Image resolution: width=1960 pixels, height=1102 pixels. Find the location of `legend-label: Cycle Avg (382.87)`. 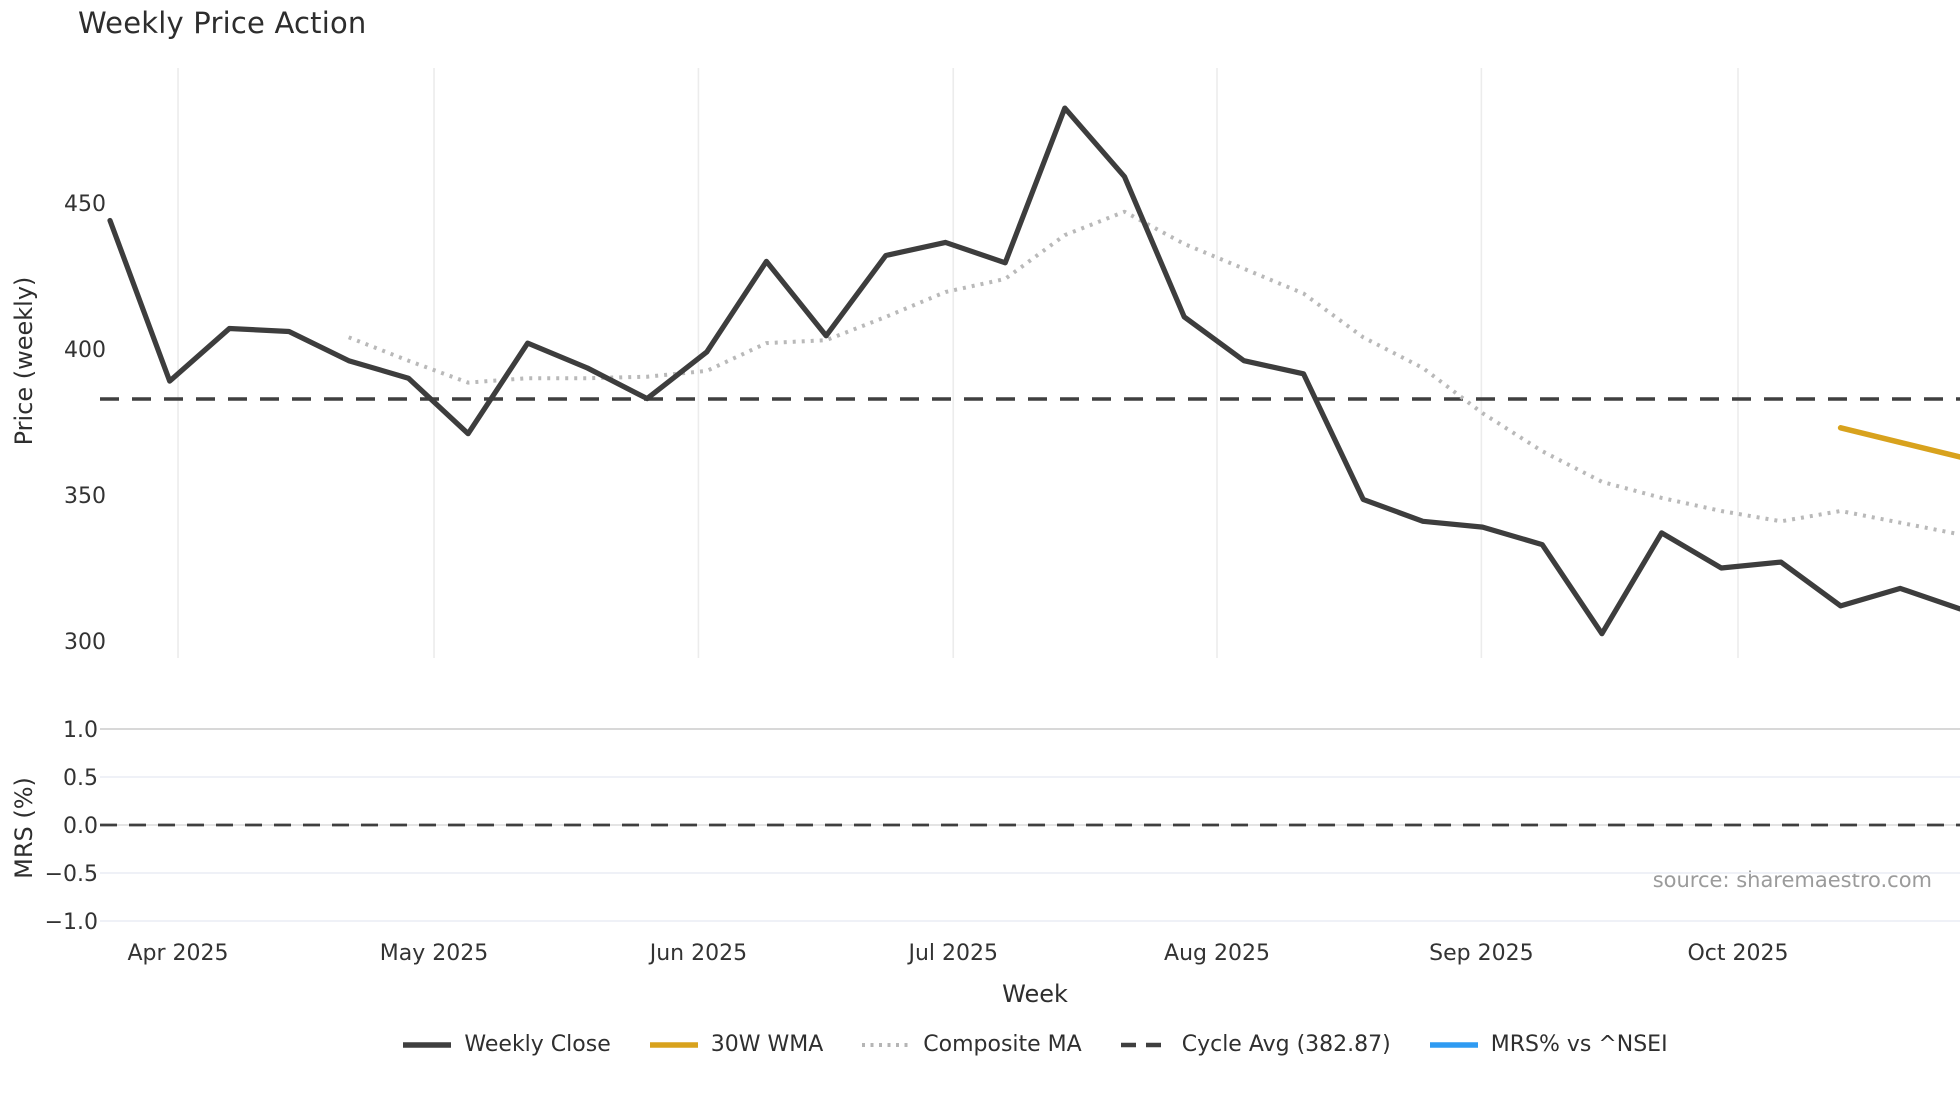

legend-label: Cycle Avg (382.87) is located at coordinates (1286, 1044).